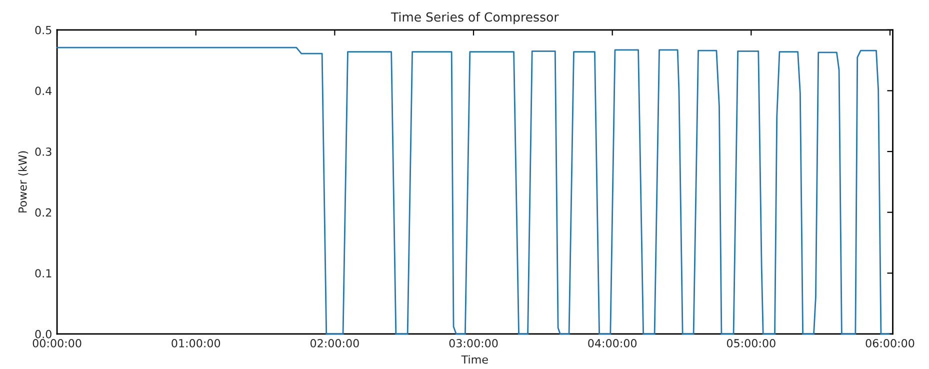 Image resolution: width=929 pixels, height=369 pixels. Describe the element at coordinates (890, 343) in the screenshot. I see `x-tick-label: 06:00:00` at that location.